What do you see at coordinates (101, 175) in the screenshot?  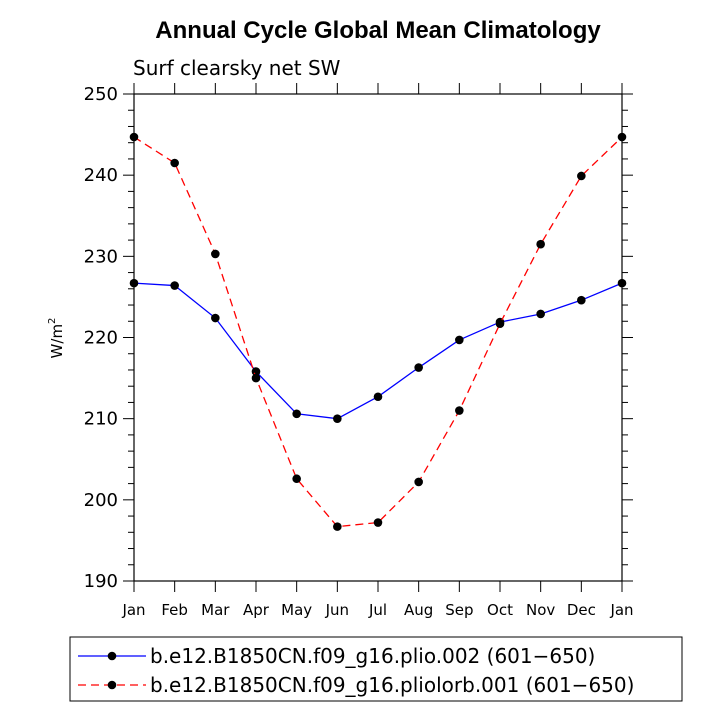 I see `y-tick-label: 240` at bounding box center [101, 175].